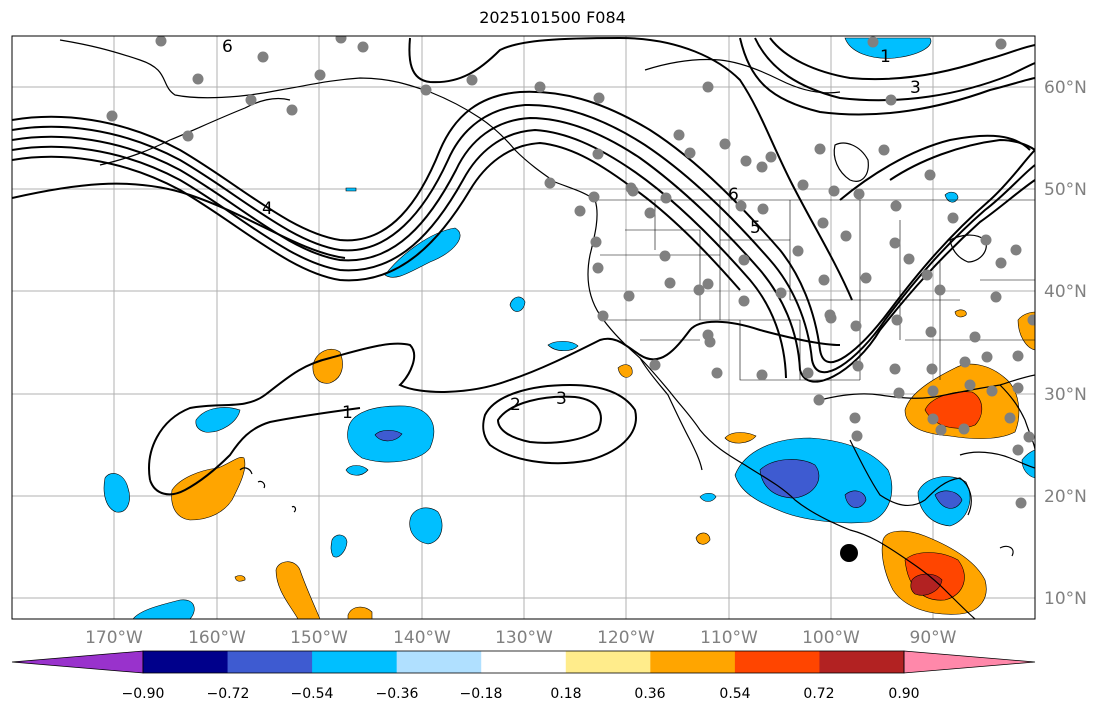 This screenshot has width=1105, height=712. Describe the element at coordinates (733, 195) in the screenshot. I see `contour-label: 6` at that location.